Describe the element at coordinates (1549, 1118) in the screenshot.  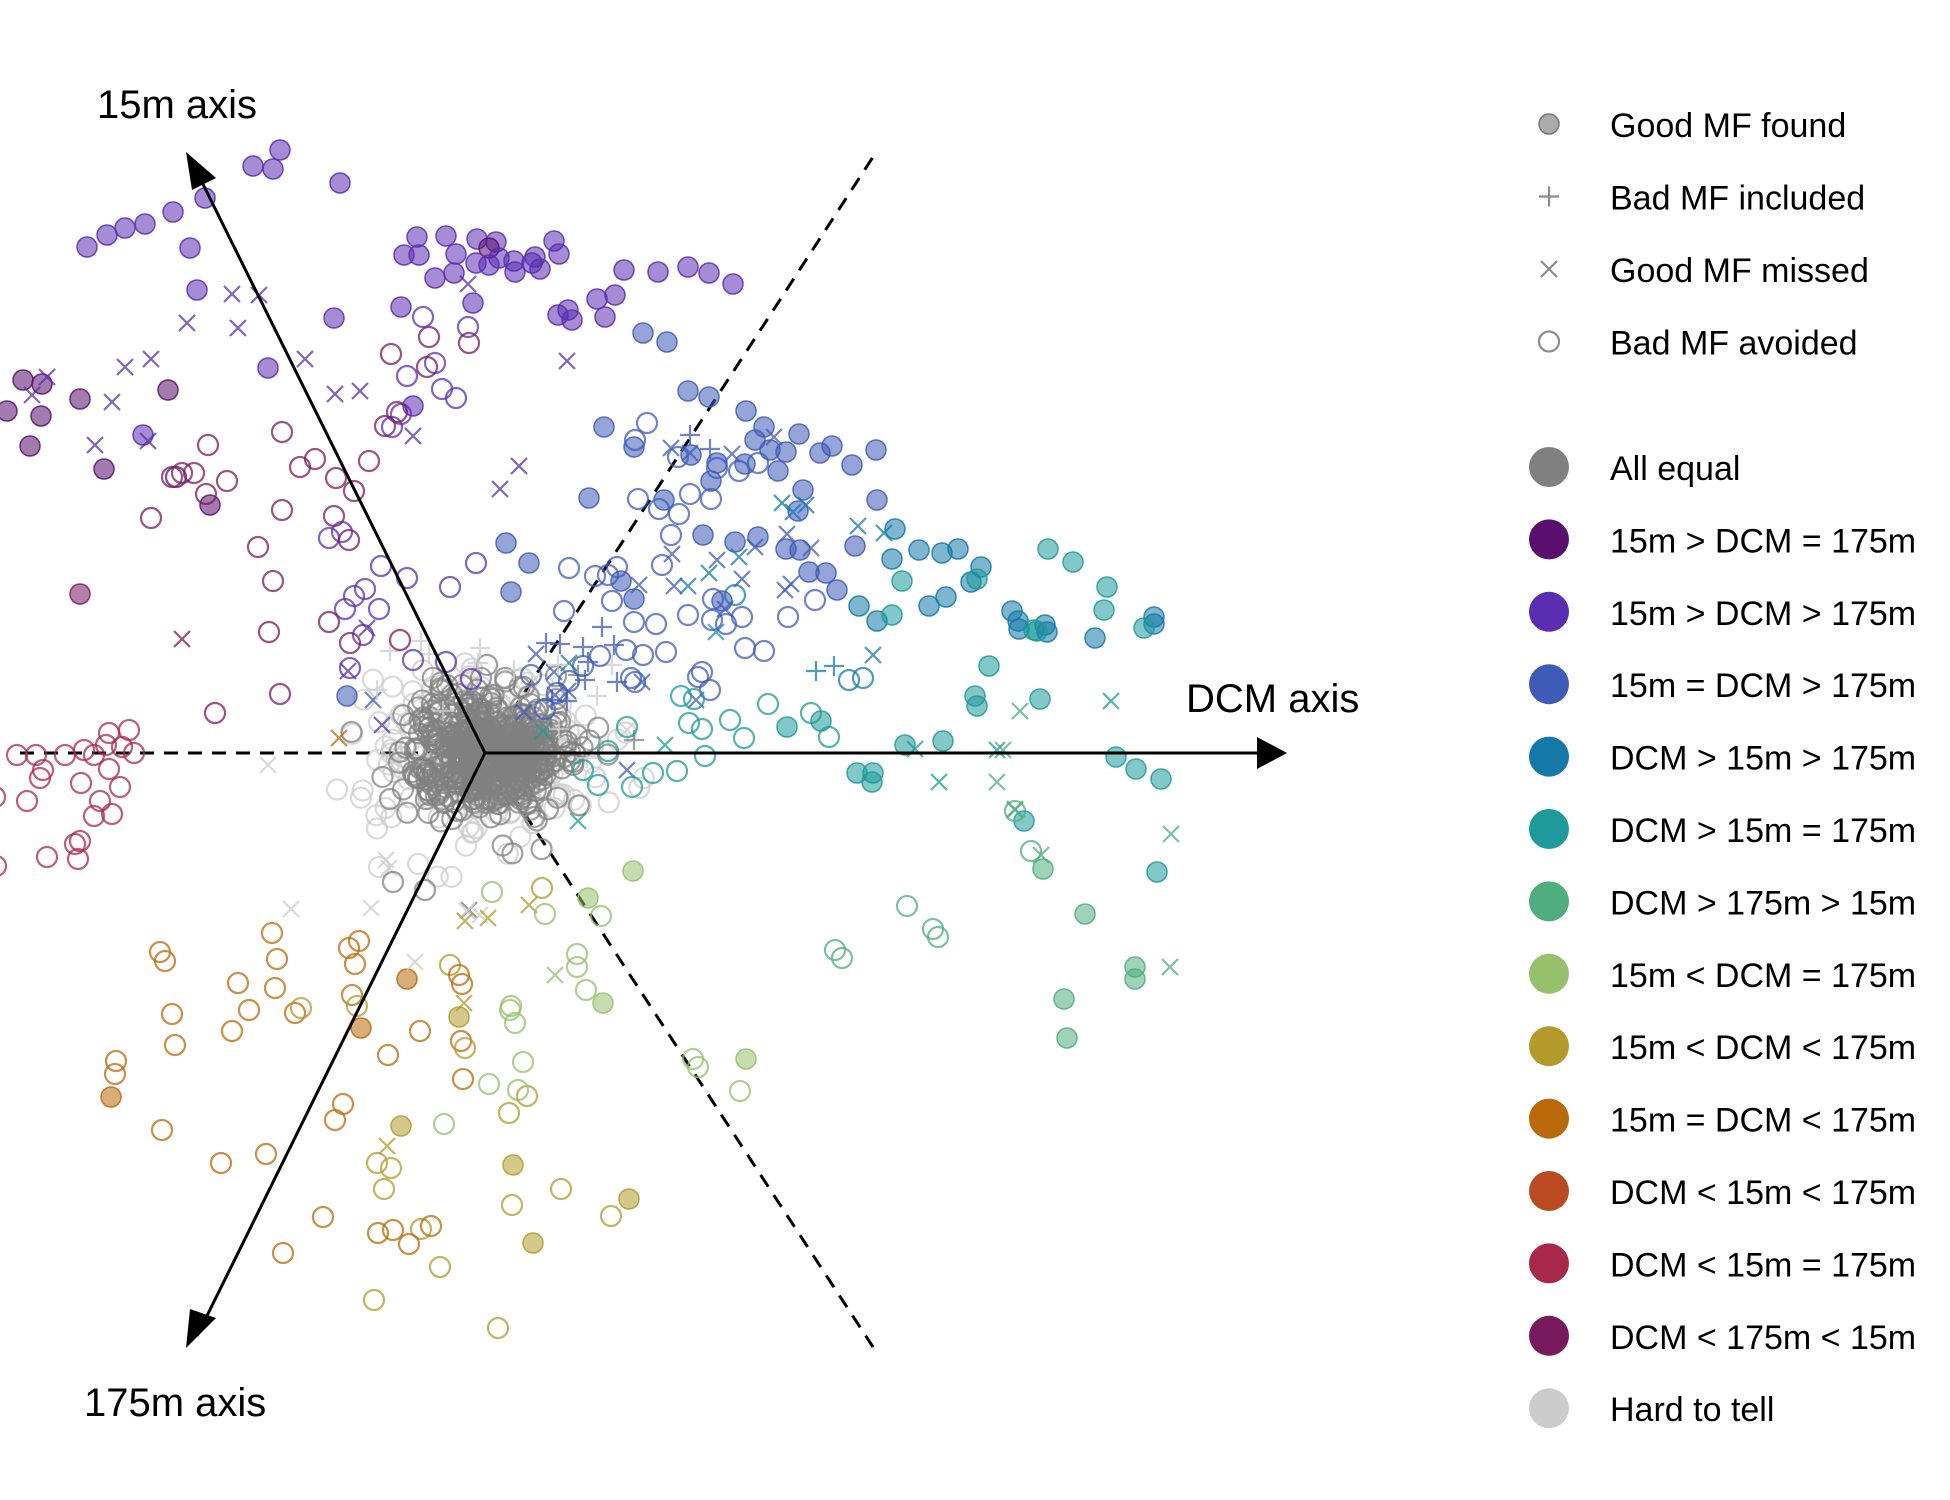
I see `legend-swatch-c9` at that location.